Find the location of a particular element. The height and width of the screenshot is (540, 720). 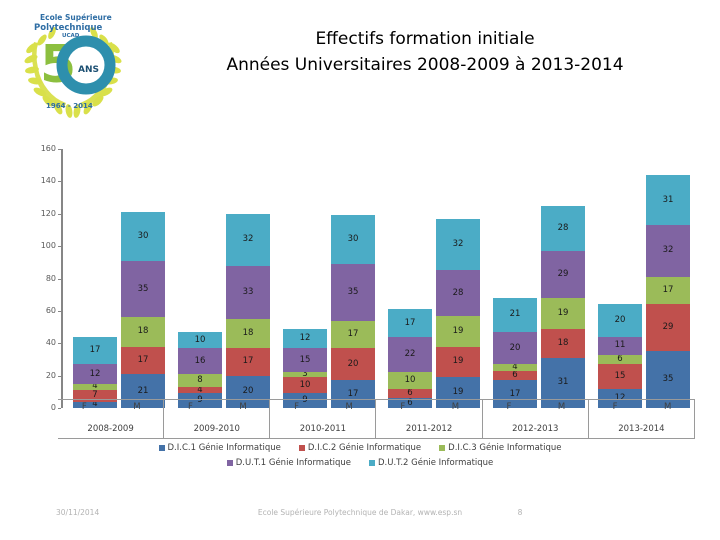

stacked-bar-2011-2012-M: 32 28 19 19 19 is located at coordinates (458, 313).